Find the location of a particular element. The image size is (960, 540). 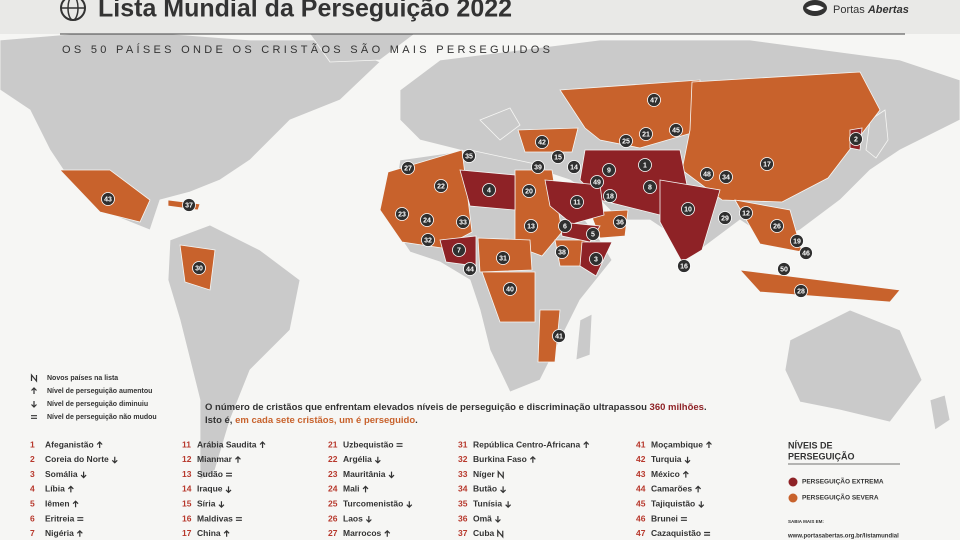

rank: 2 is located at coordinates (32, 459).